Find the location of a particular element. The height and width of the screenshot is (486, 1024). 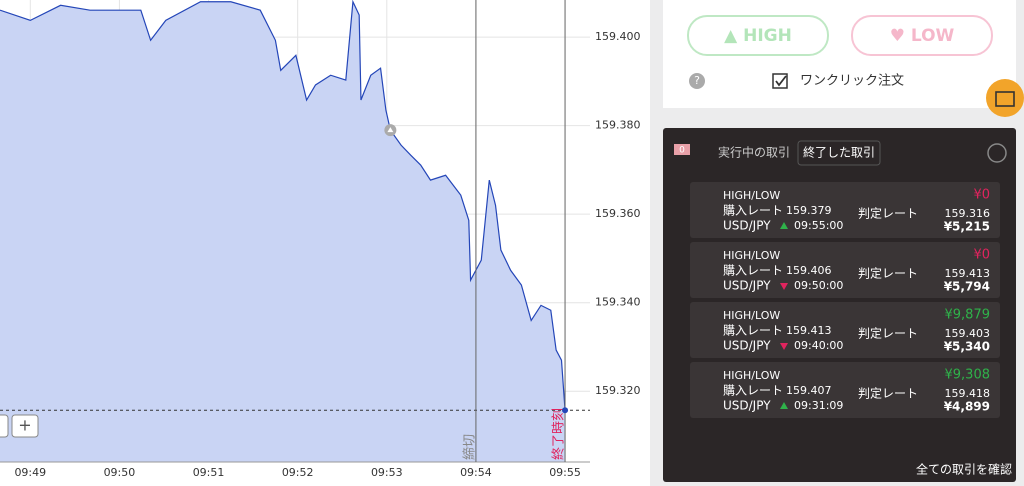

x-tick-label: 09:51 is located at coordinates (209, 472).